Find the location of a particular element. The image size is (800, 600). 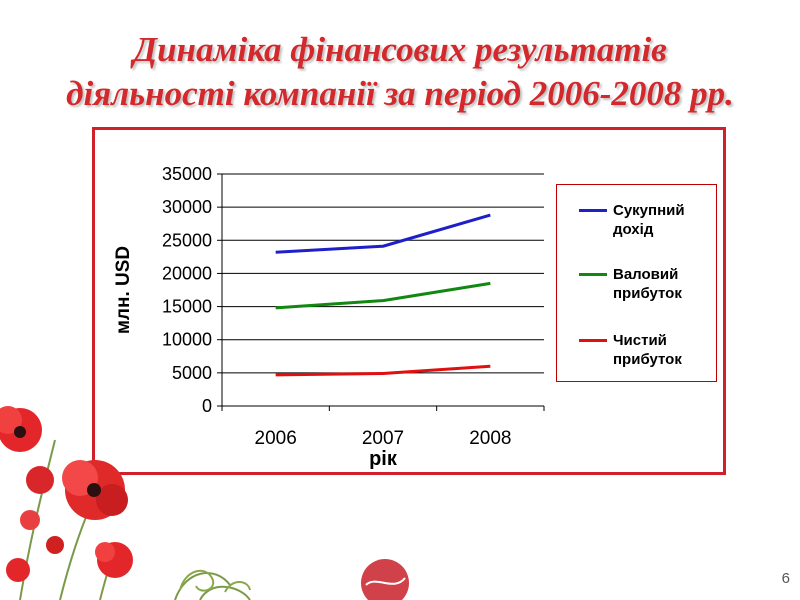

slide-title-line-1: Динаміка фінансових результатів is located at coordinates (400, 49).